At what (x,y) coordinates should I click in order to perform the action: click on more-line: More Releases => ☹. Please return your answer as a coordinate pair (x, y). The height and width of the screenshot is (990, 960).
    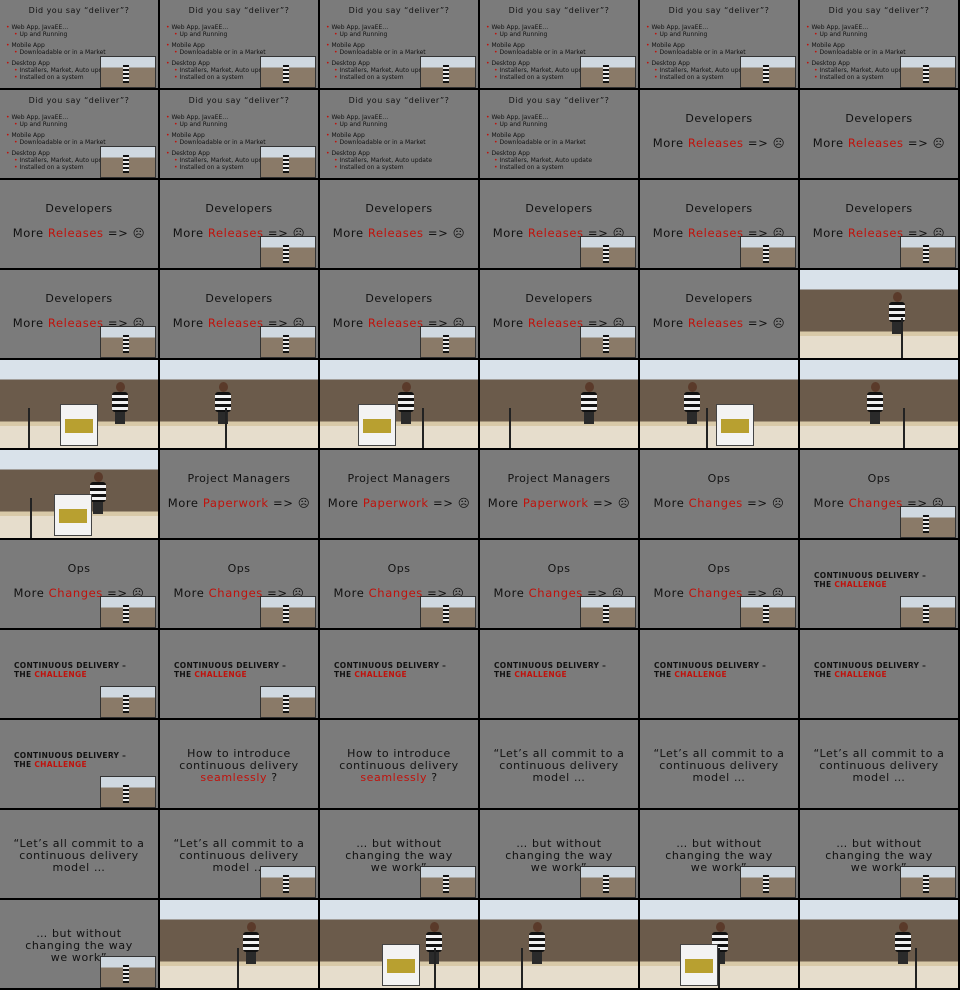
    Looking at the image, I should click on (719, 323).